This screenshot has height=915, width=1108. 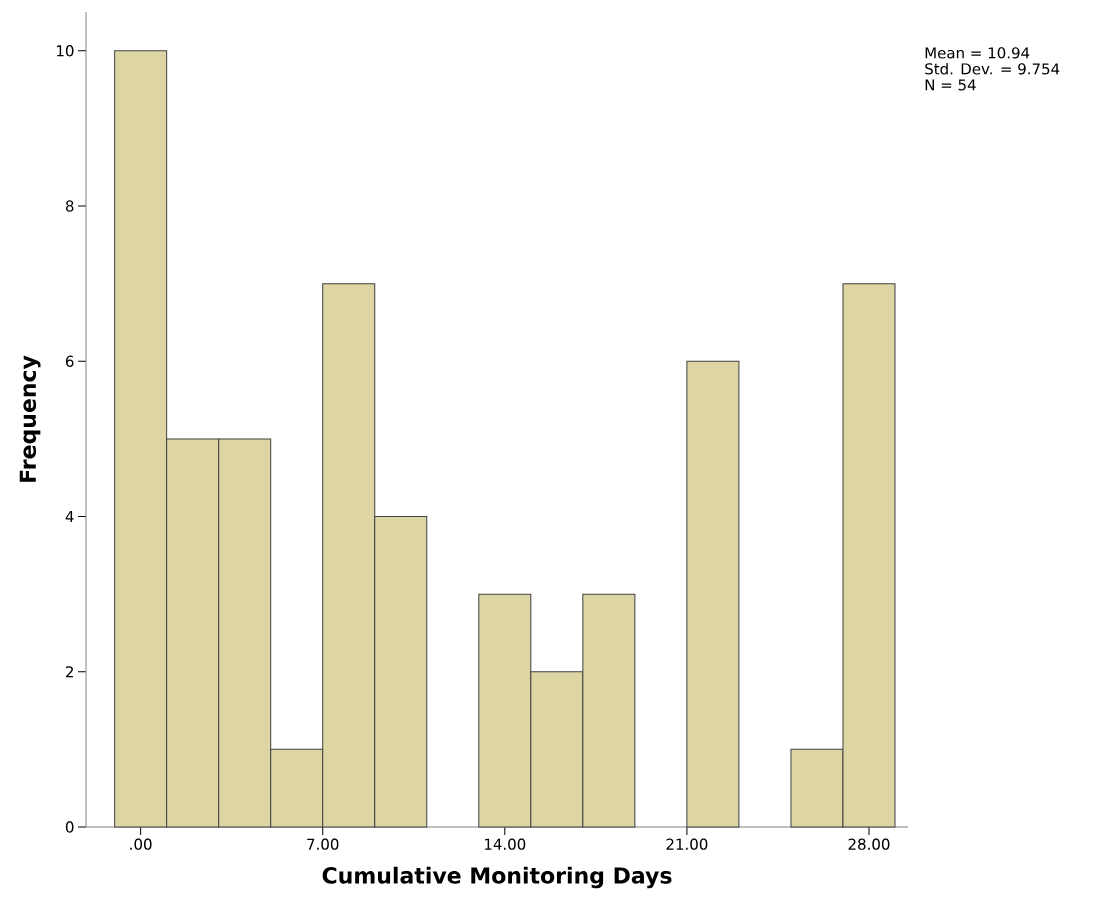 I want to click on y-tick-label: 8, so click(x=69, y=206).